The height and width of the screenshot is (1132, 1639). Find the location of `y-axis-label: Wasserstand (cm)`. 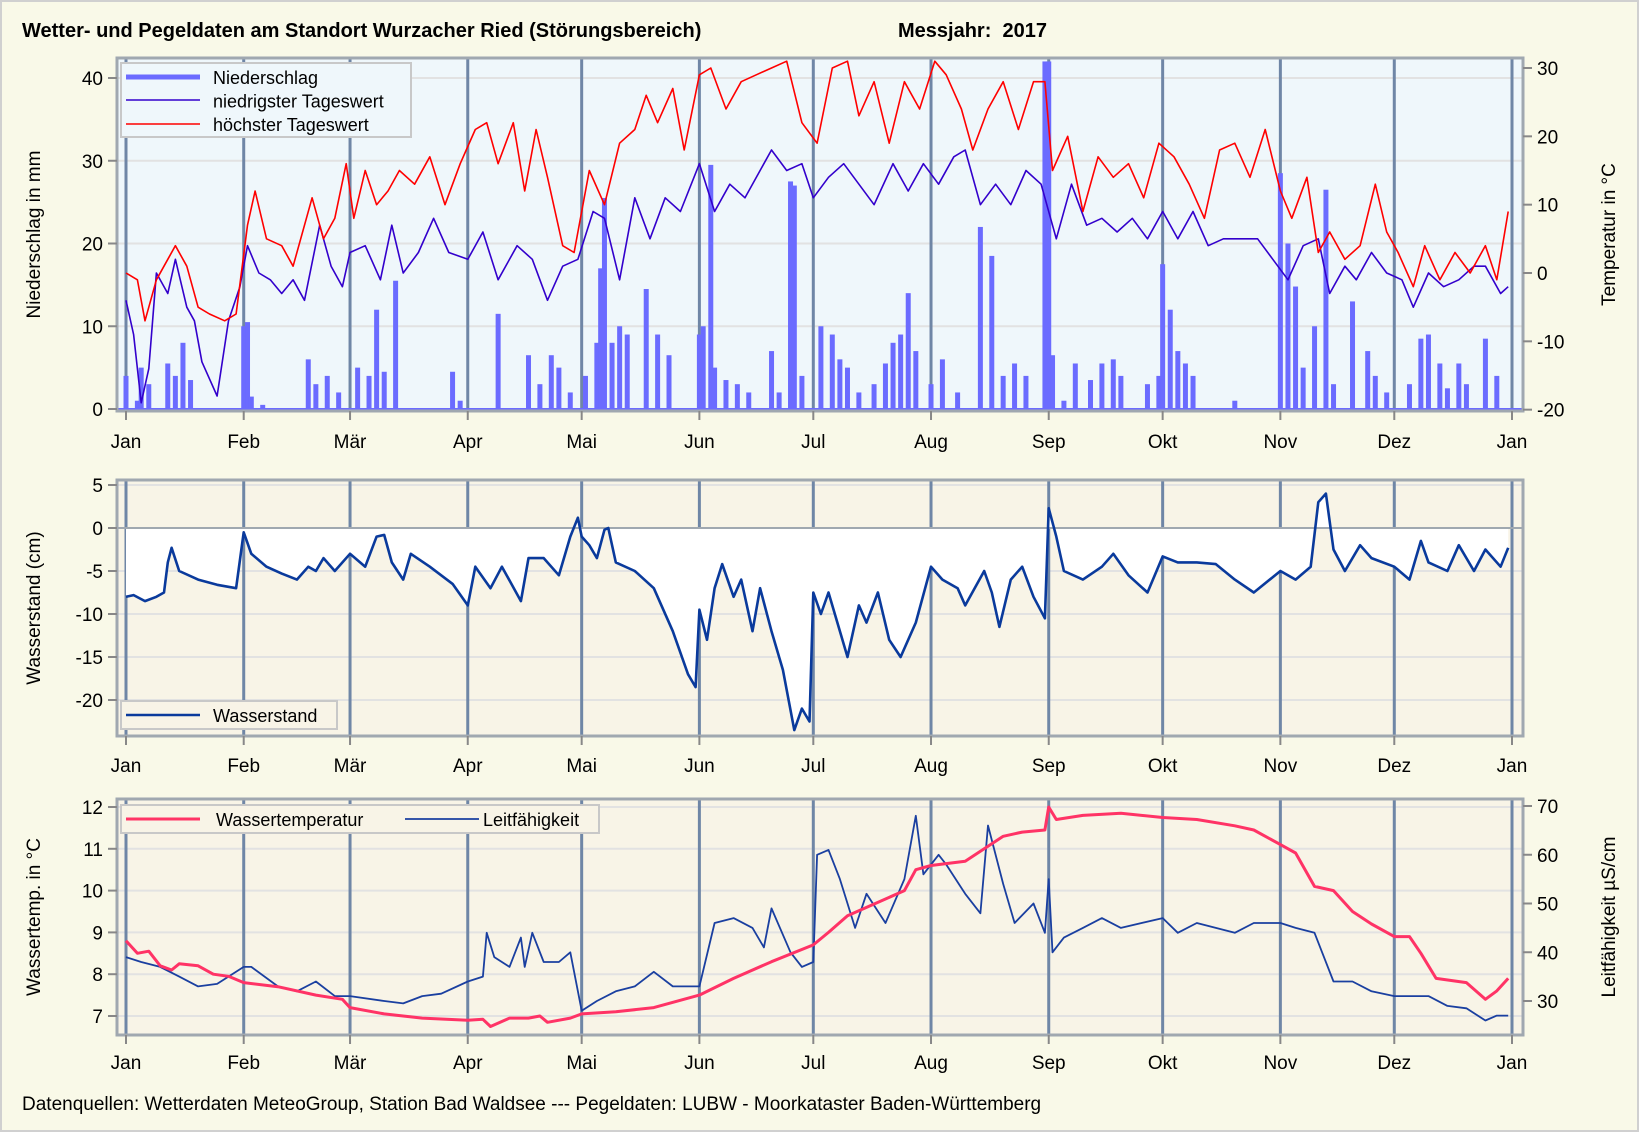

y-axis-label: Wasserstand (cm) is located at coordinates (34, 607).